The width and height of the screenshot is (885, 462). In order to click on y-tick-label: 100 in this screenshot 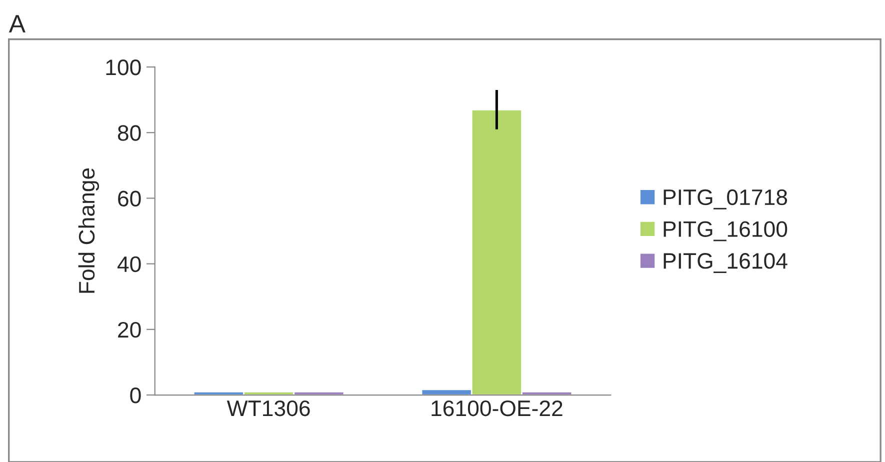, I will do `click(123, 68)`.